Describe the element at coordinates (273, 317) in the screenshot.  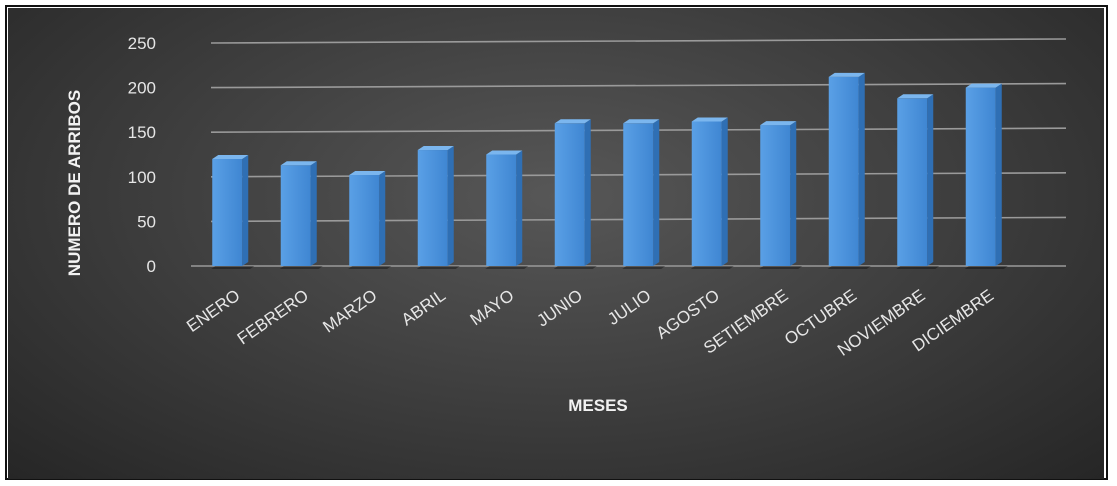
I see `x-tick-label: FEBRERO` at that location.